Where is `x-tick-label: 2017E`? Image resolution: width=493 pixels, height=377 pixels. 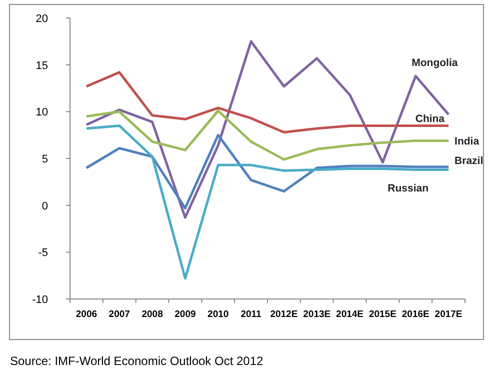
x-tick-label: 2017E is located at coordinates (448, 314).